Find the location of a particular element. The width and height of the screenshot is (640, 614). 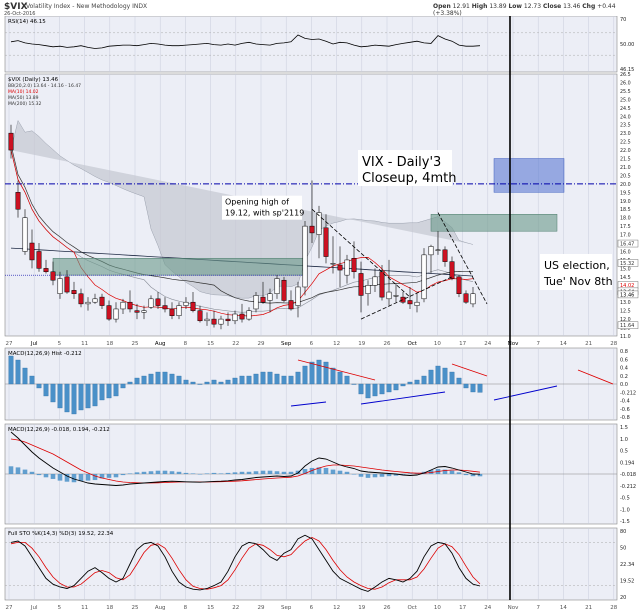

chg-value: +0.44 (+3.38%) is located at coordinates (524, 10).